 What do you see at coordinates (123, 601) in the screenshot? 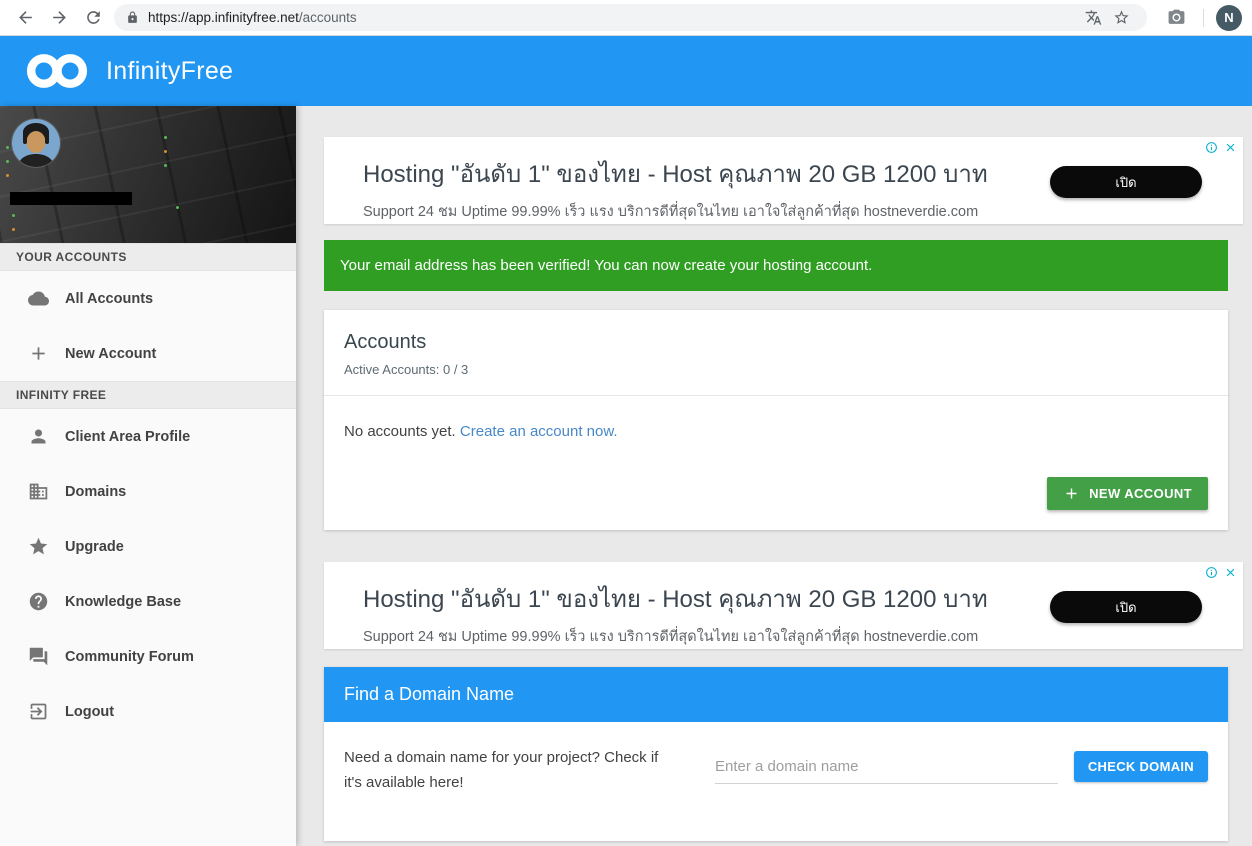
I see `sidebar-item-label: Knowledge Base` at bounding box center [123, 601].